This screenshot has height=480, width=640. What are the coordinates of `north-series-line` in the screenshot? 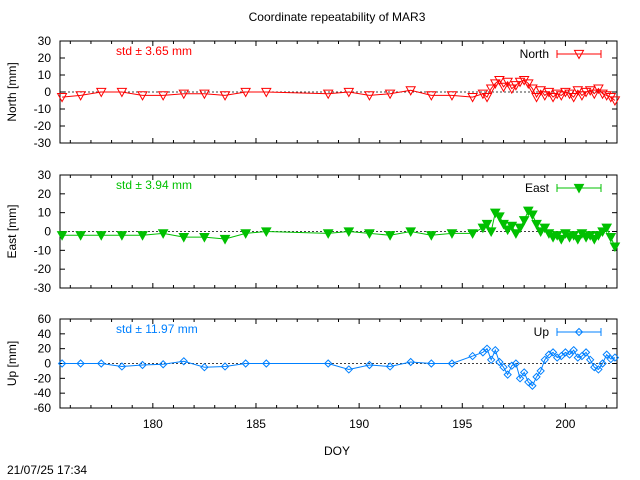 It's located at (339, 90).